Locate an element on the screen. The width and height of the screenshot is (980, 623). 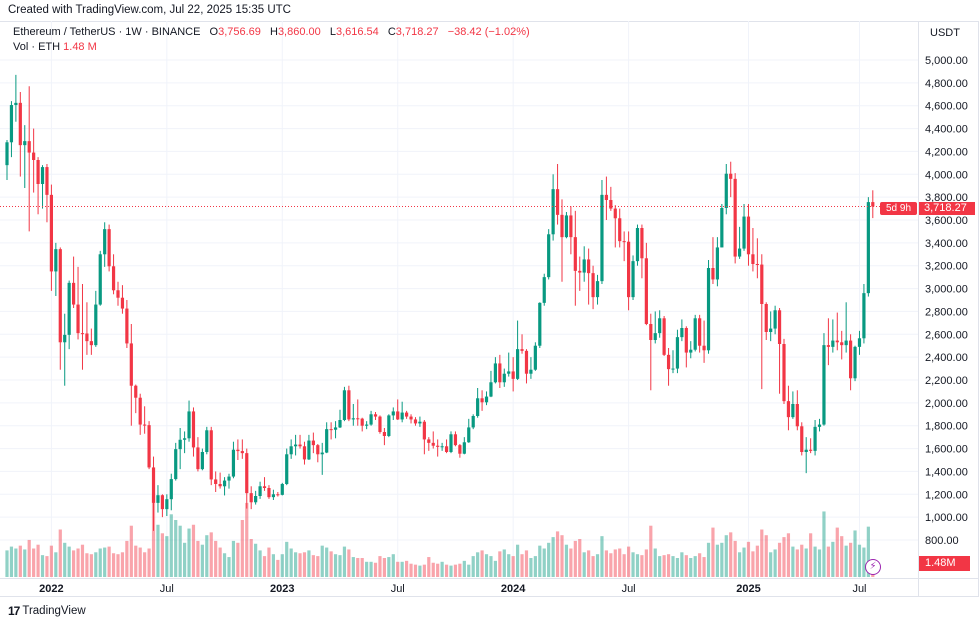
volume-label: Vol · ETH is located at coordinates (37, 47).